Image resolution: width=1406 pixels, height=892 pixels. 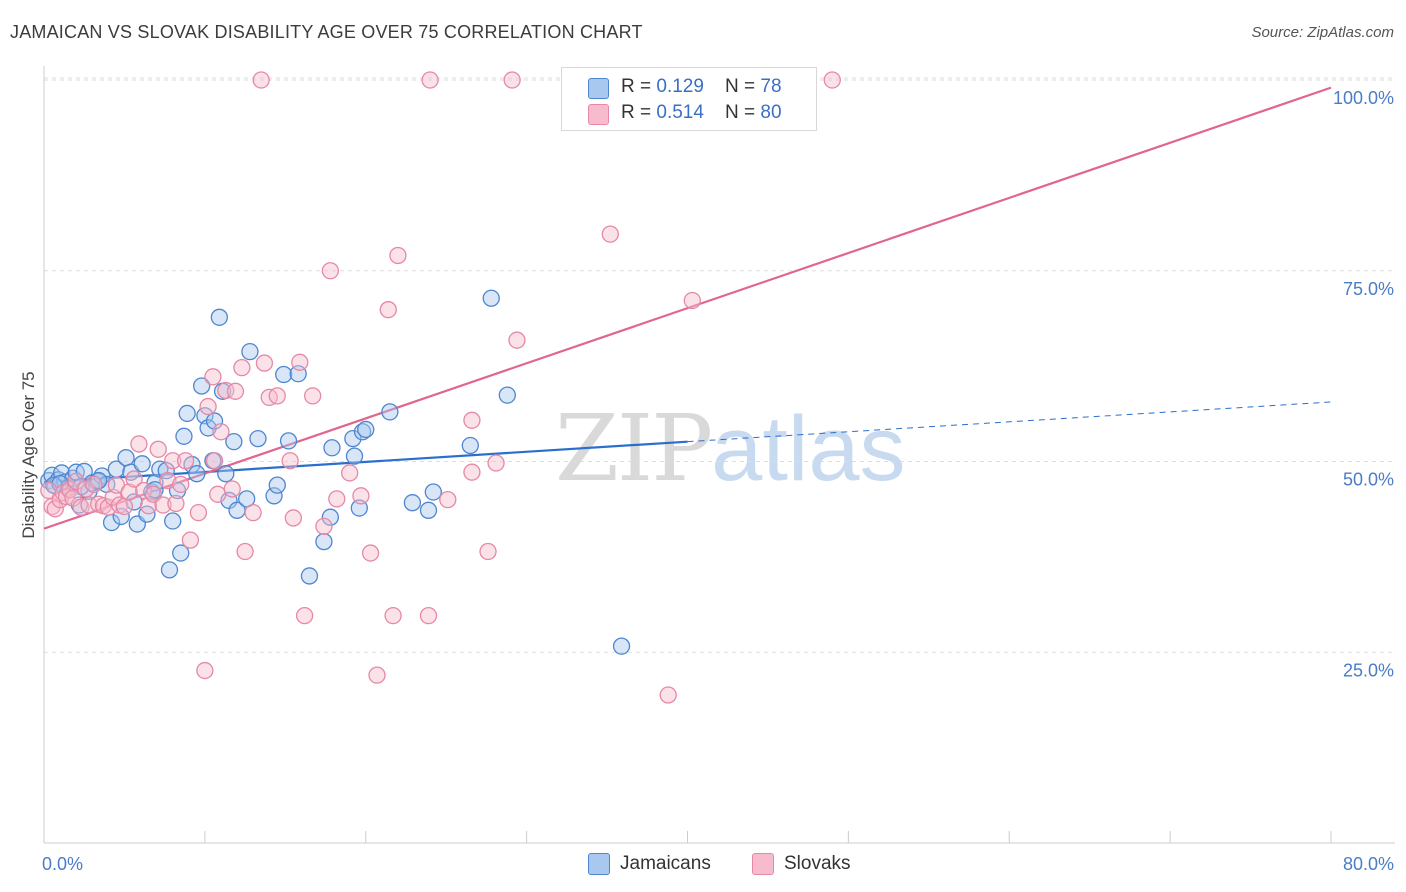 I want to click on x-tick-label: 80.0%, so click(x=1368, y=864).